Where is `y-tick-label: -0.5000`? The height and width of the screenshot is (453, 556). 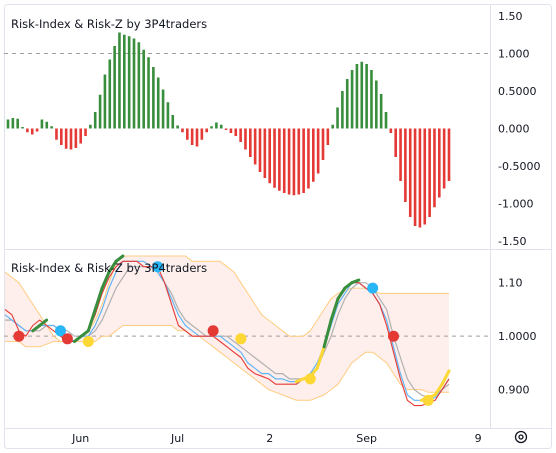
y-tick-label: -0.5000 is located at coordinates (519, 166).